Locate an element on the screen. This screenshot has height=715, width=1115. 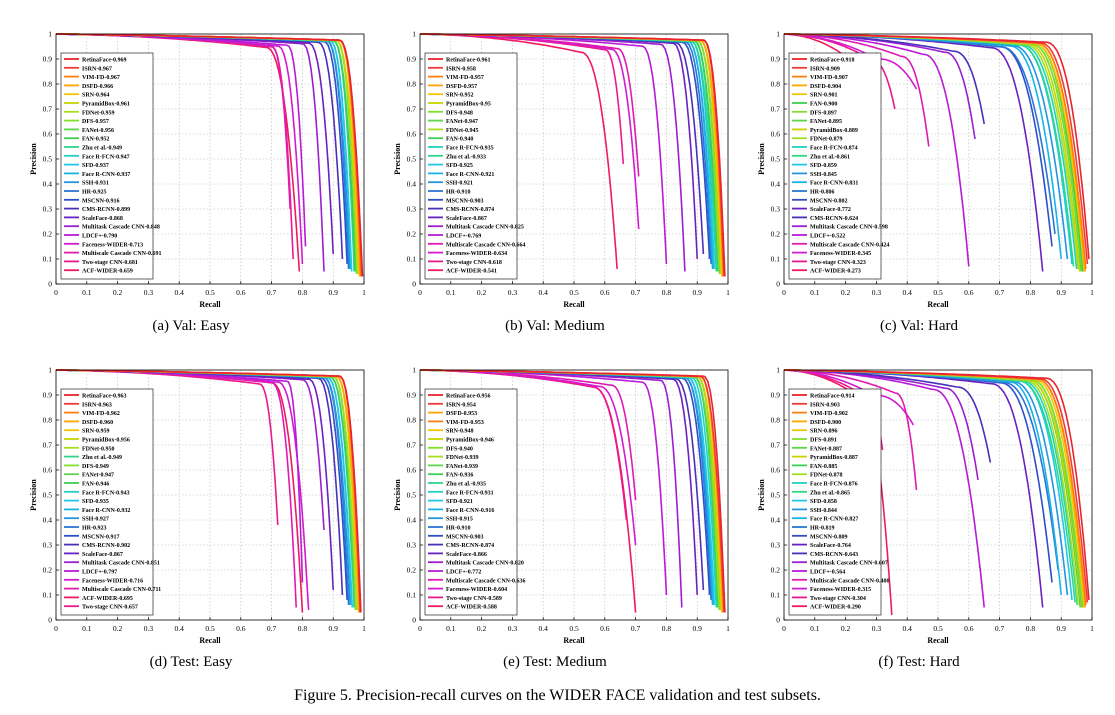
legend-label: MSCNN-0.802 is located at coordinates (829, 201).